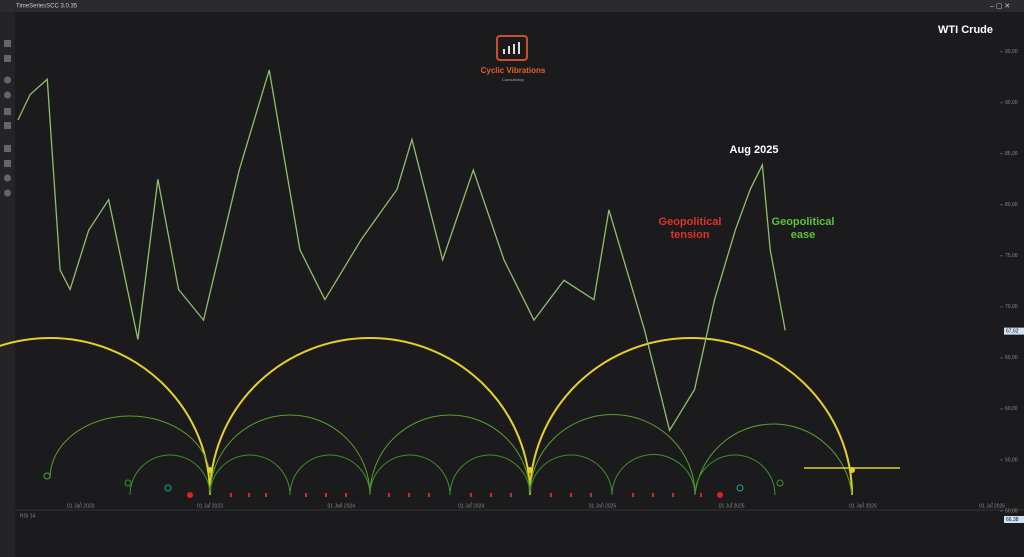 This screenshot has width=1024, height=557. Describe the element at coordinates (1011, 358) in the screenshot. I see `y-tick-label: 65,00` at that location.